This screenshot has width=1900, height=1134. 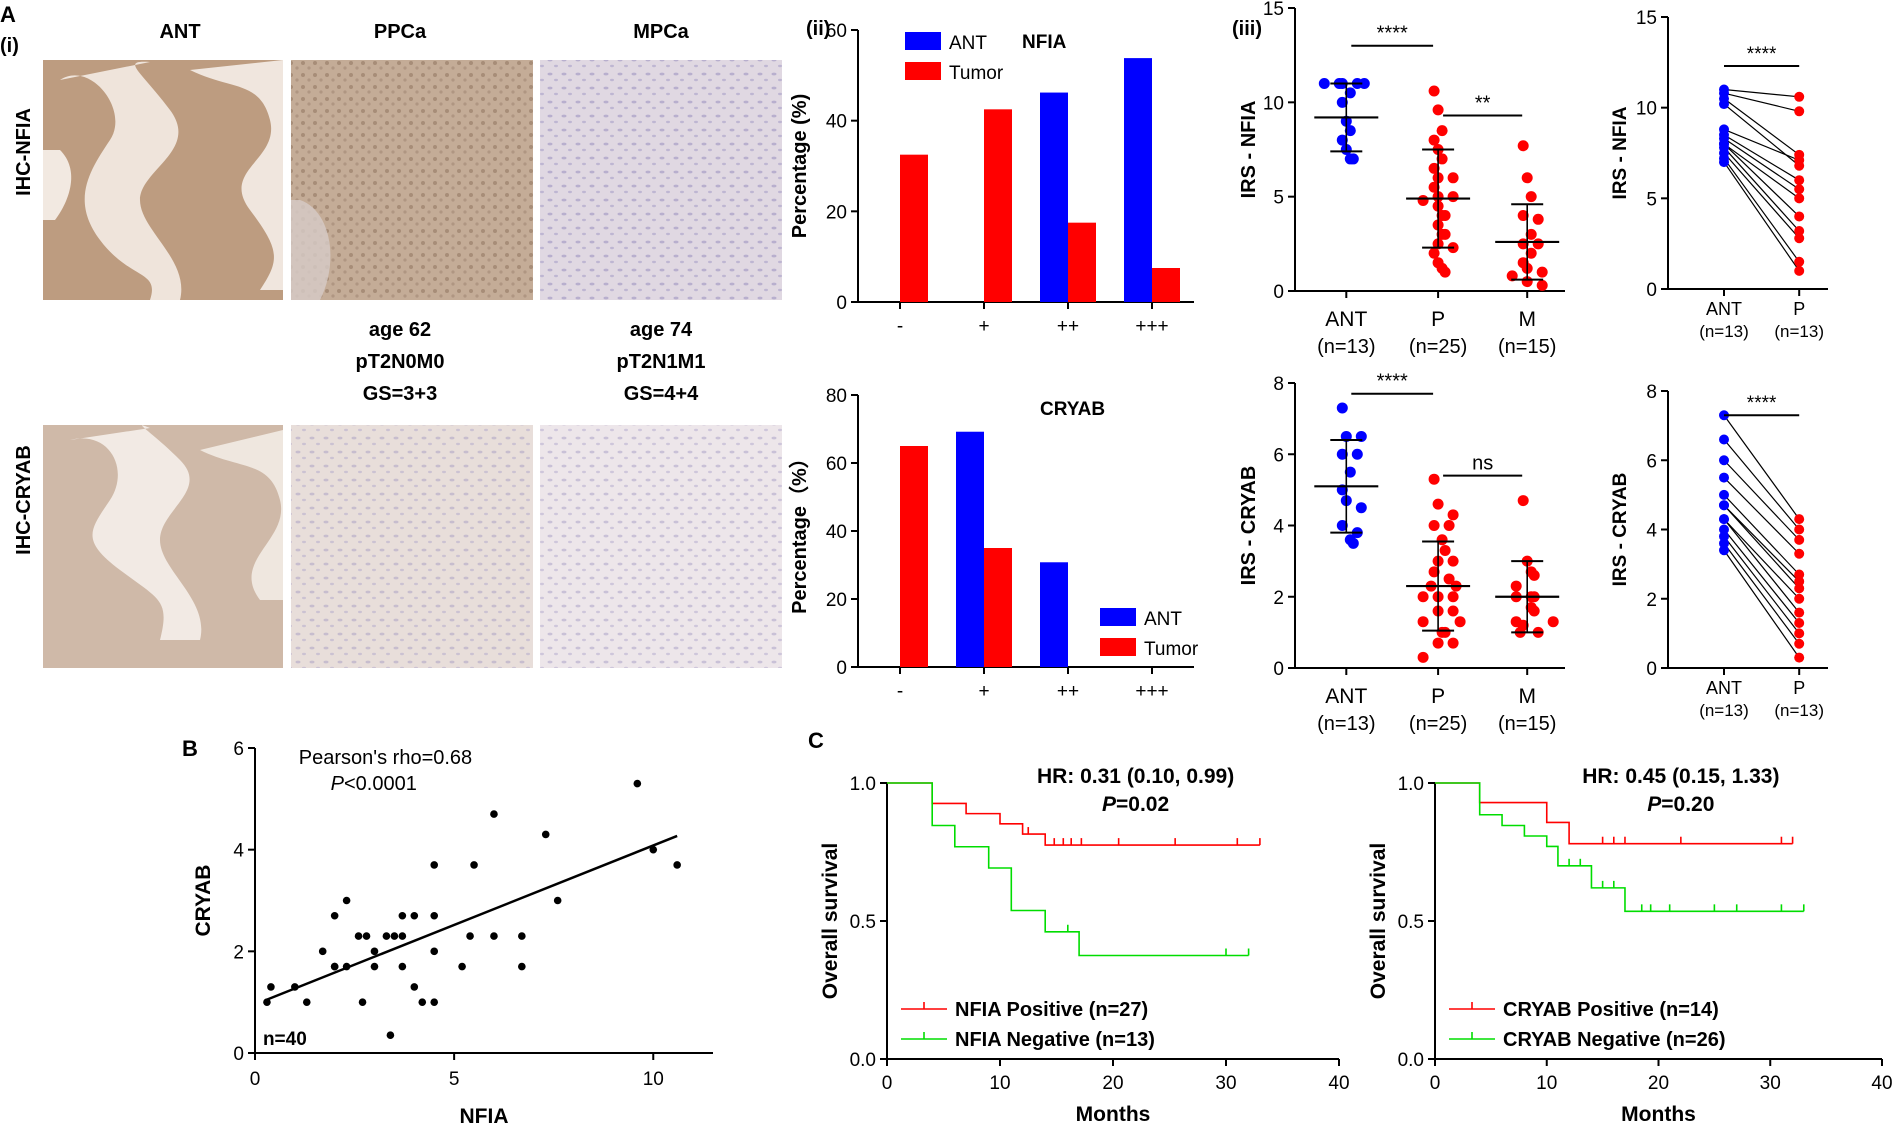 I want to click on ihc-col-header-ppca: PPCa, so click(x=400, y=32).